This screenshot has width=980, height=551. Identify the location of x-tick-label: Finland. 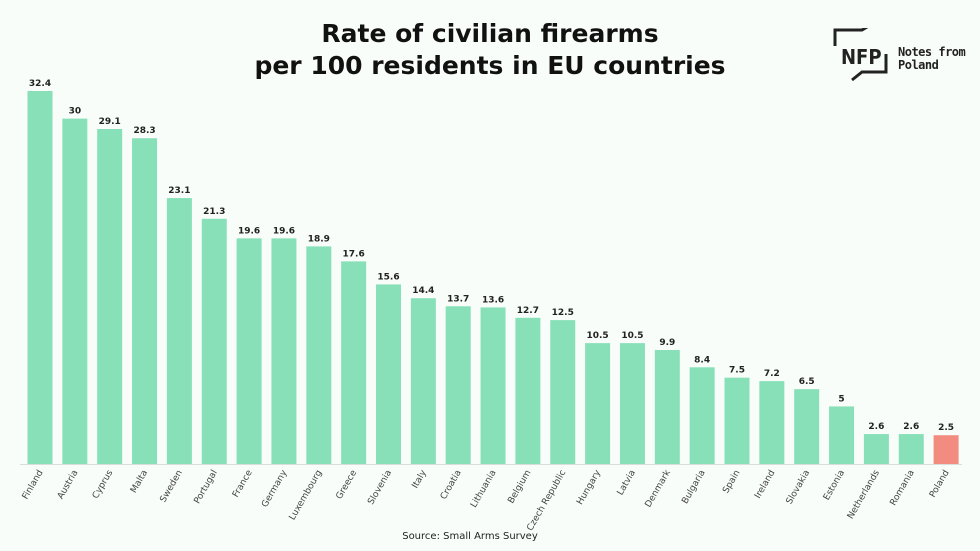
(33, 485).